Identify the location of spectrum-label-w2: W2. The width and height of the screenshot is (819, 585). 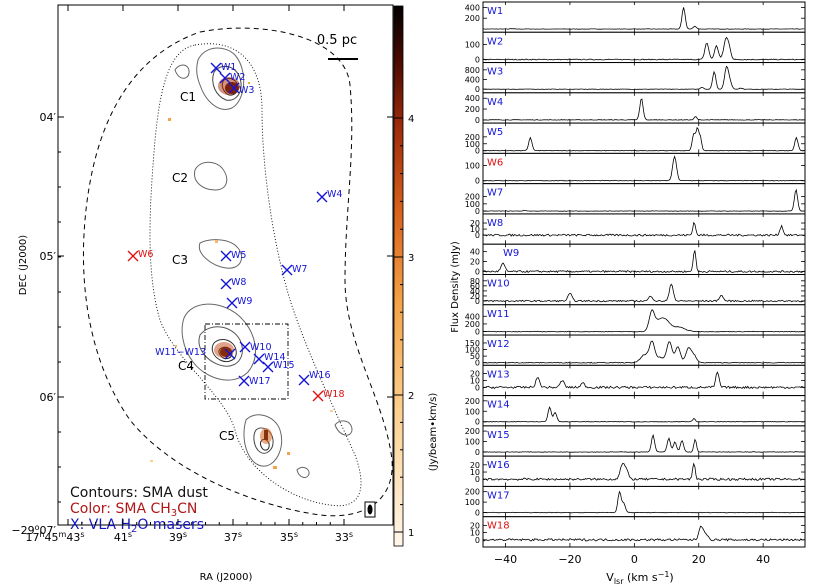
(495, 41).